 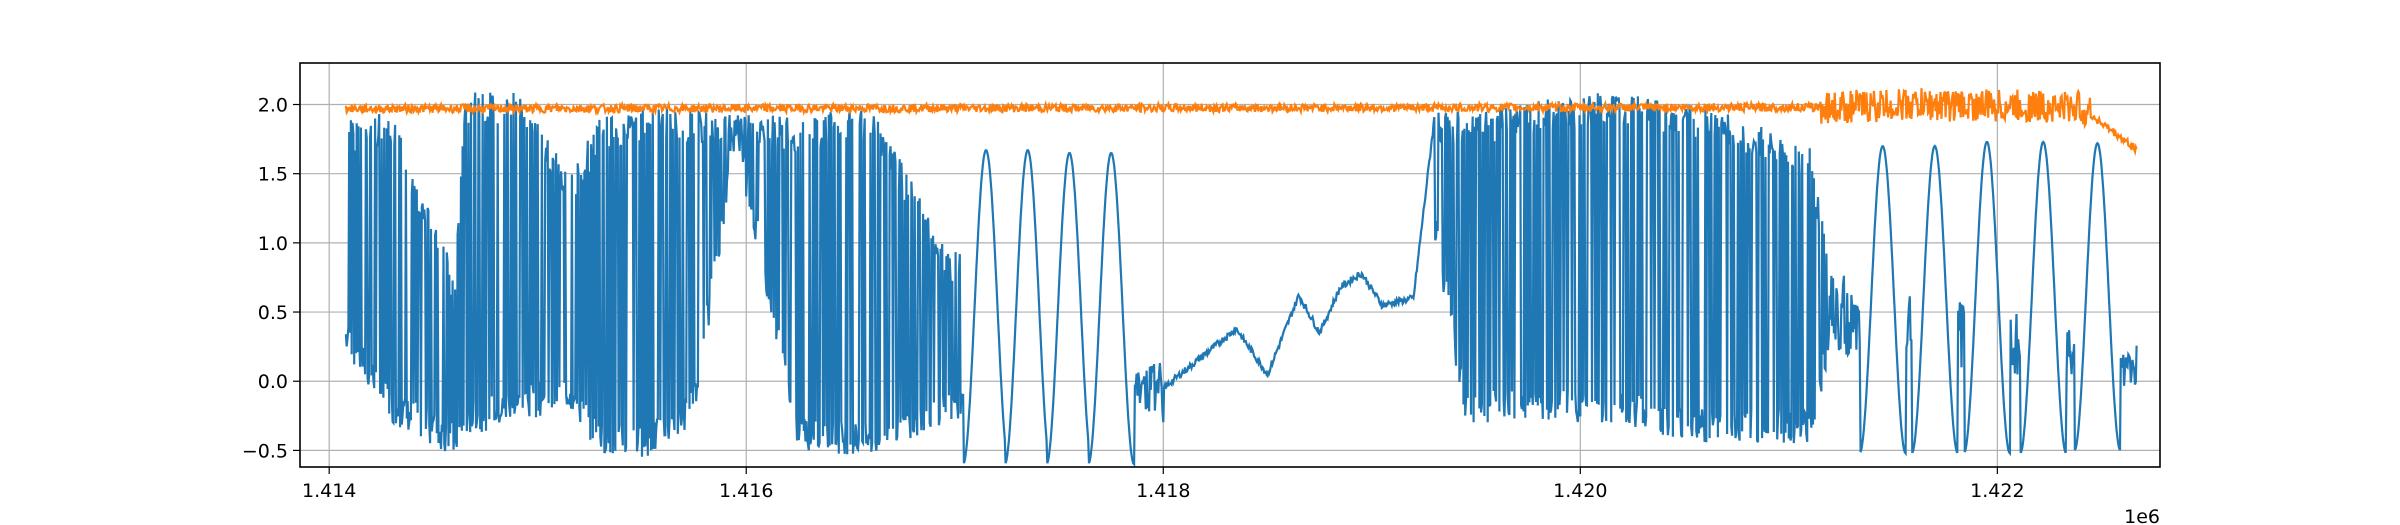 What do you see at coordinates (273, 175) in the screenshot?
I see `y-tick-label: 1.5` at bounding box center [273, 175].